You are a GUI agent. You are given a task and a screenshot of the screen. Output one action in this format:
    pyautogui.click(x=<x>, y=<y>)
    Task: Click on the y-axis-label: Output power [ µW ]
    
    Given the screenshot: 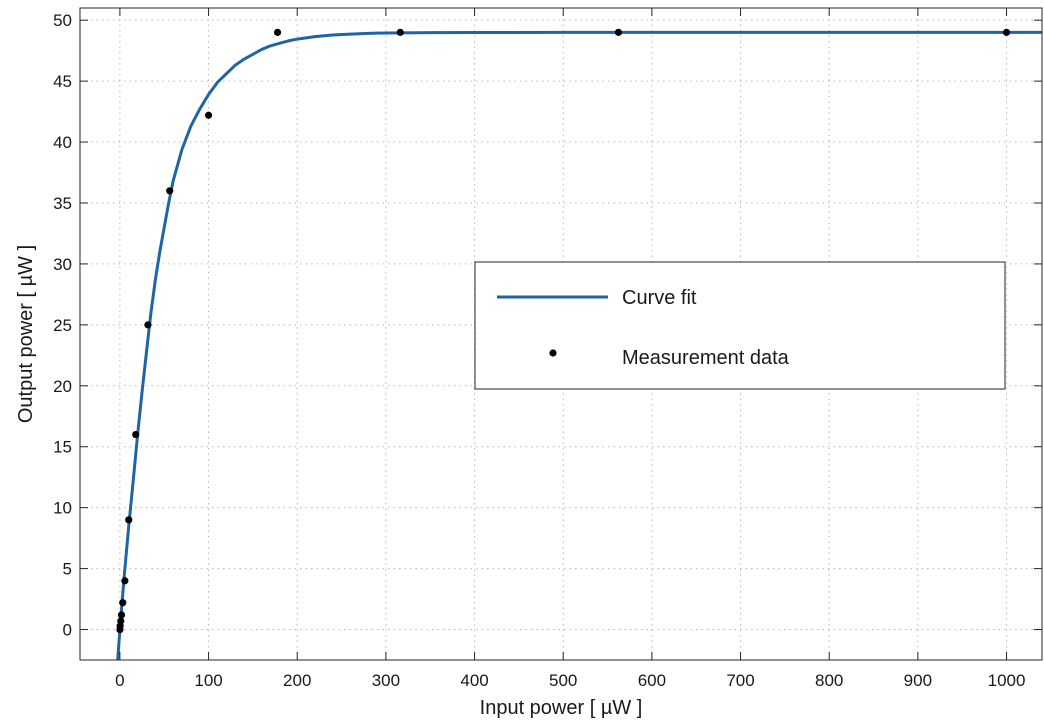 What is the action you would take?
    pyautogui.click(x=26, y=334)
    